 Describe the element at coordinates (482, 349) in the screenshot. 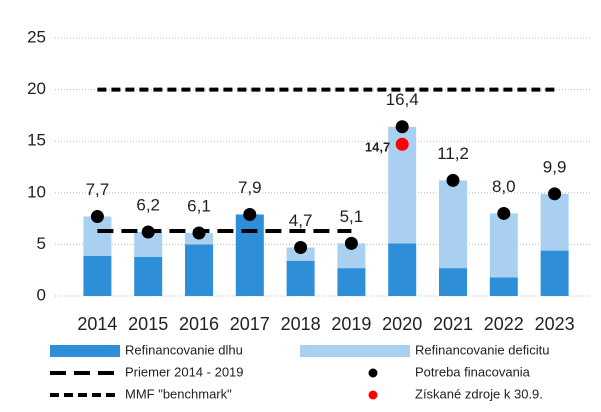

I see `legend-label: Refinancovanie deficitu` at that location.